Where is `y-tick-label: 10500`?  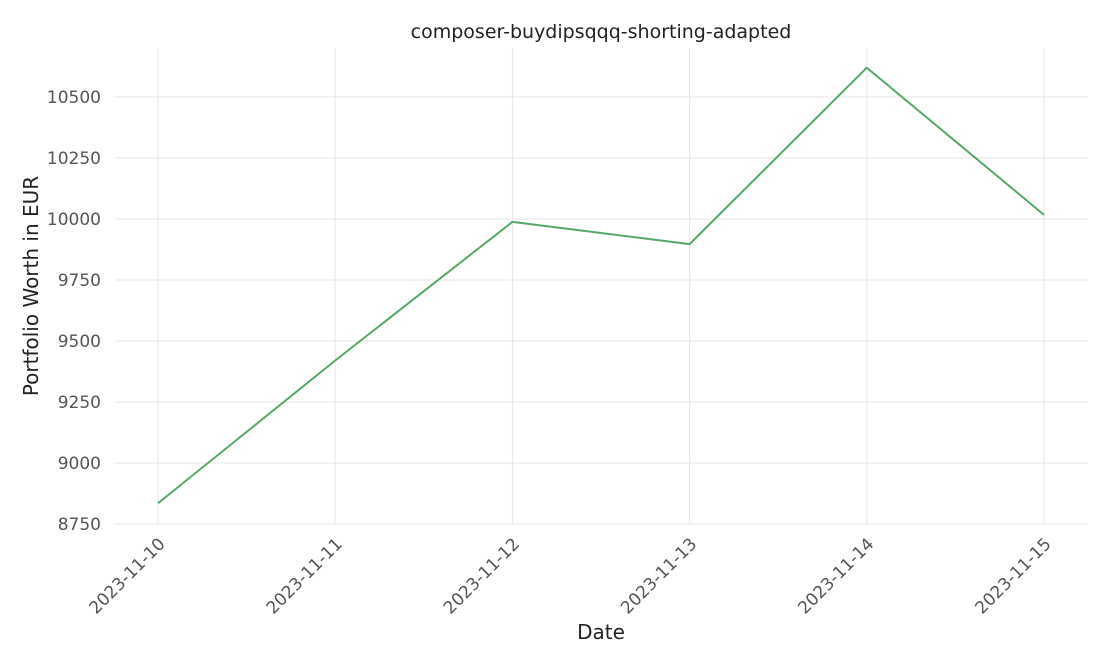 y-tick-label: 10500 is located at coordinates (74, 98).